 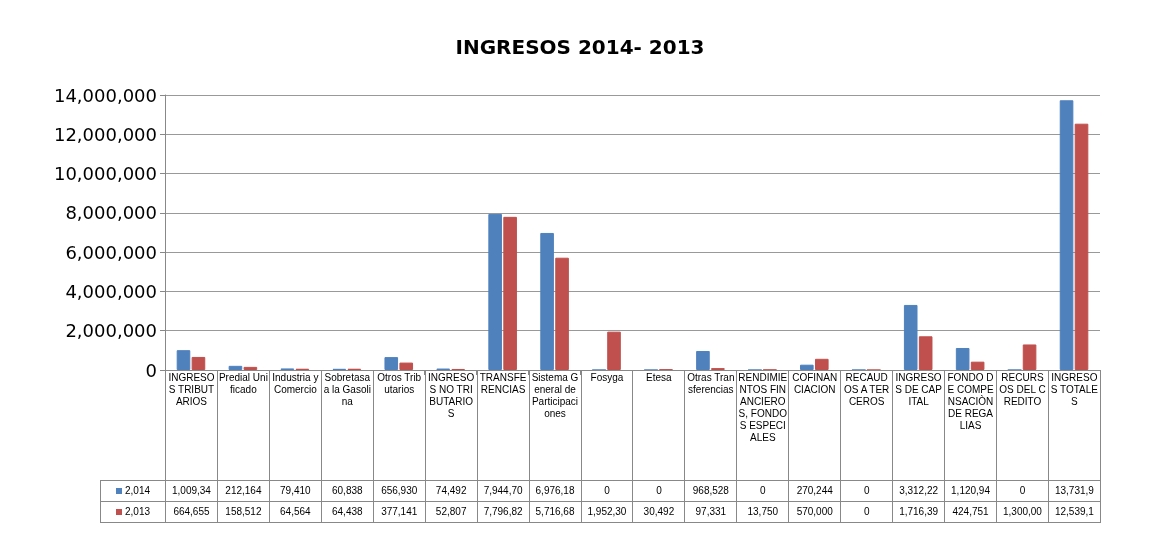 I want to click on y-tick-label: 12,000,000, so click(x=105, y=134).